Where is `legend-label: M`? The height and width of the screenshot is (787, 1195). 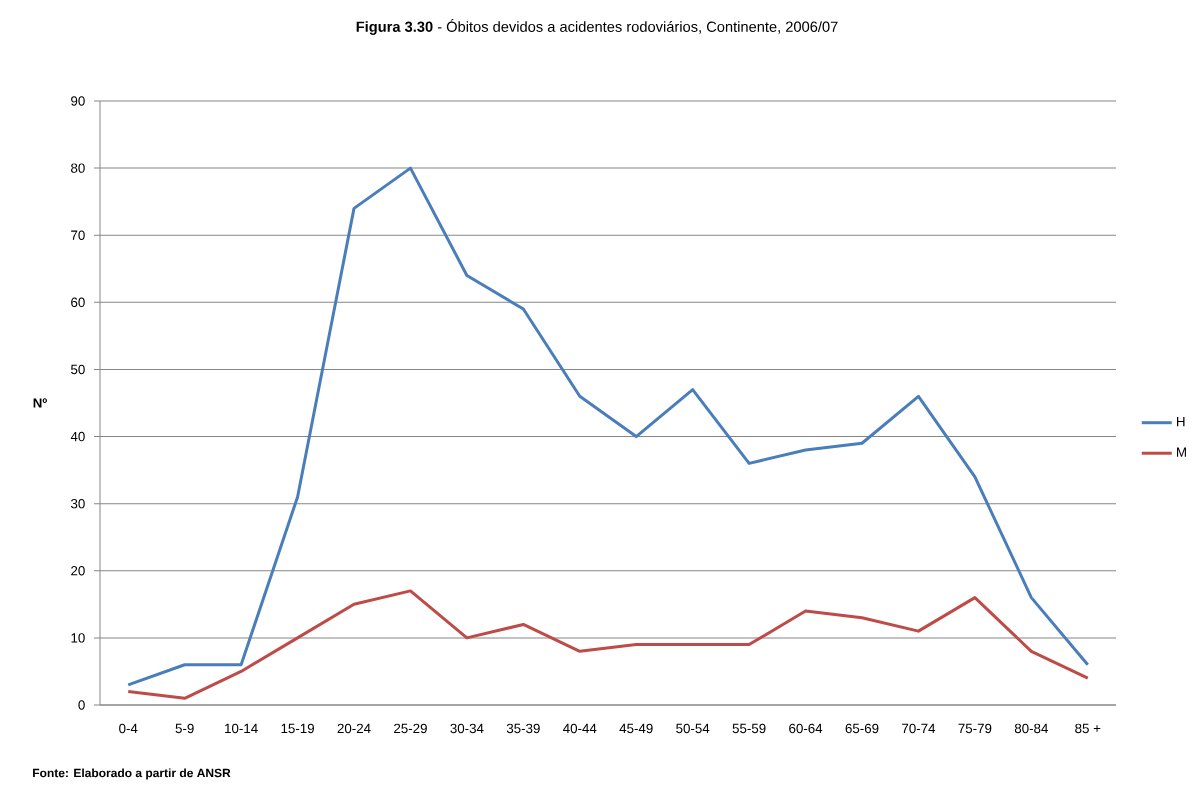
legend-label: M is located at coordinates (1181, 452).